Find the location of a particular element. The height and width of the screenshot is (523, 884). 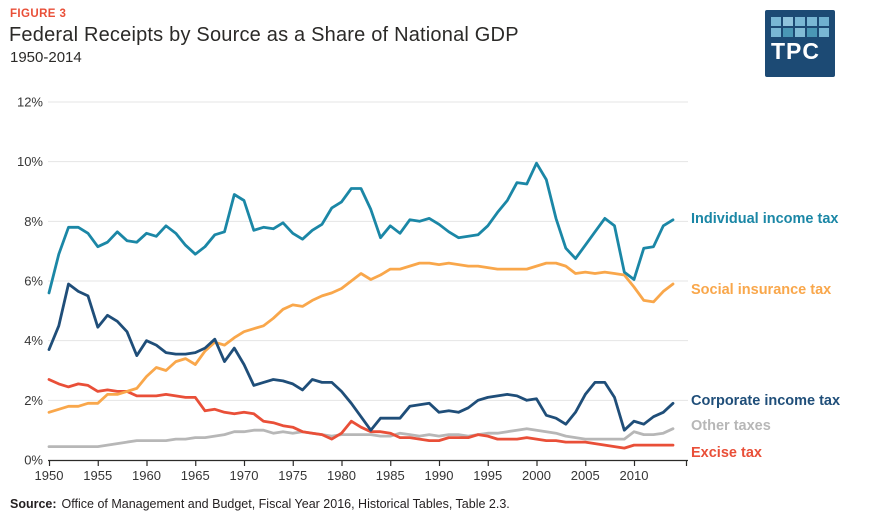

page-subtitle: 1950-2014 is located at coordinates (46, 57).